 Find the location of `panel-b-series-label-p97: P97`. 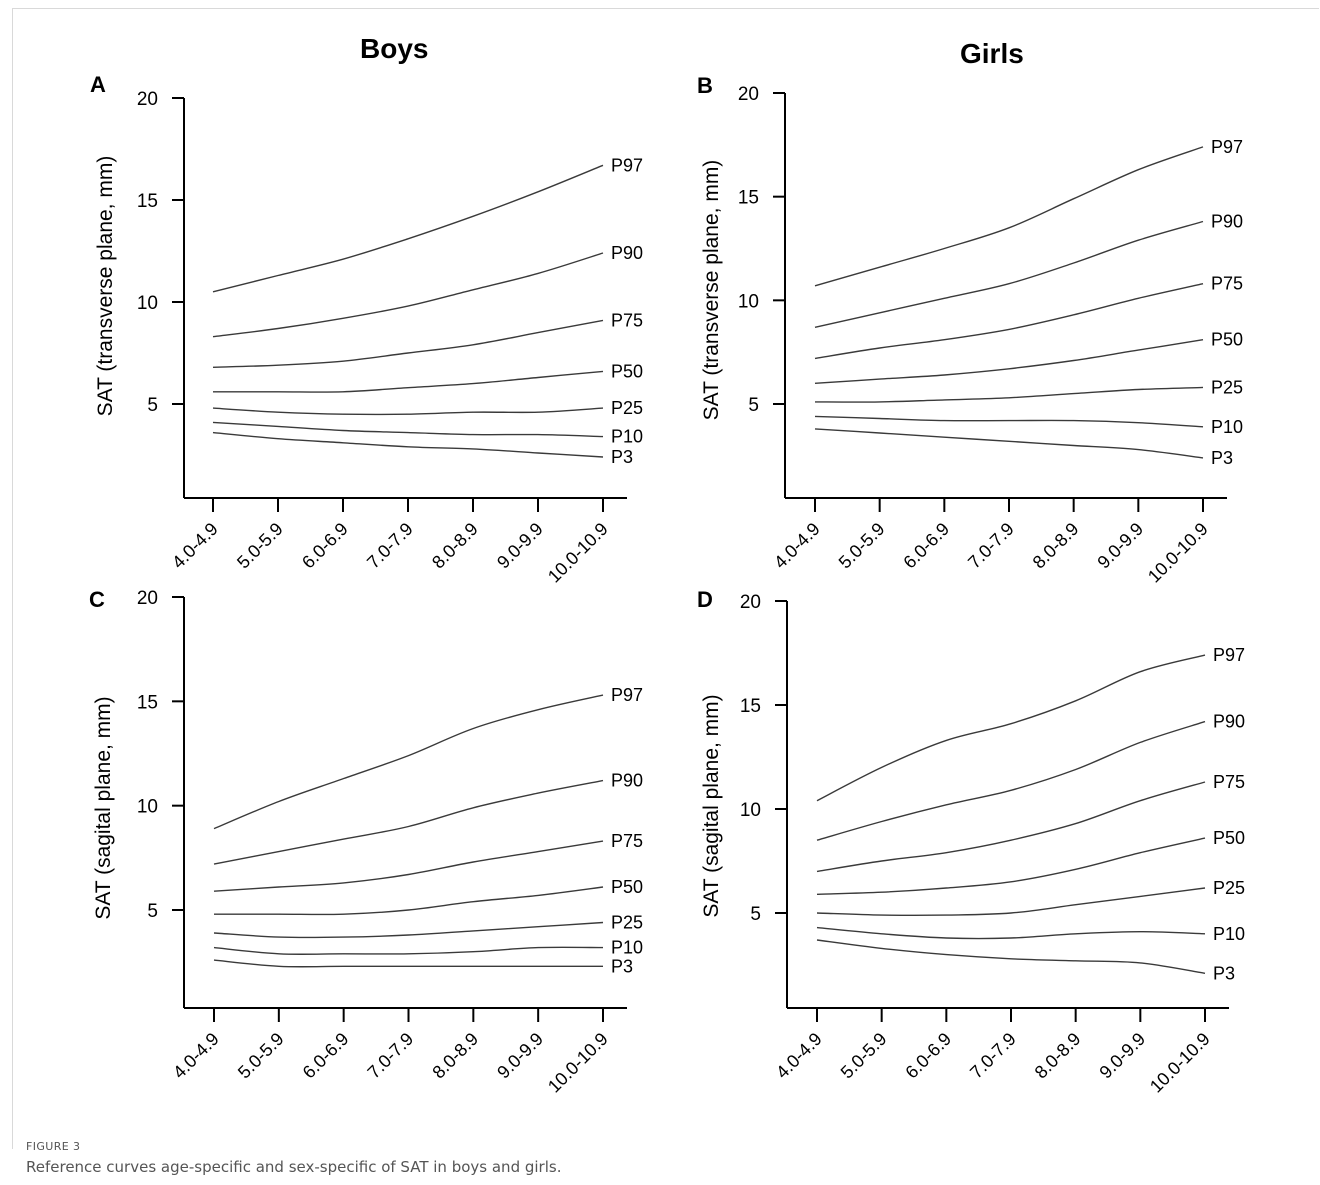

panel-b-series-label-p97: P97 is located at coordinates (1227, 147).